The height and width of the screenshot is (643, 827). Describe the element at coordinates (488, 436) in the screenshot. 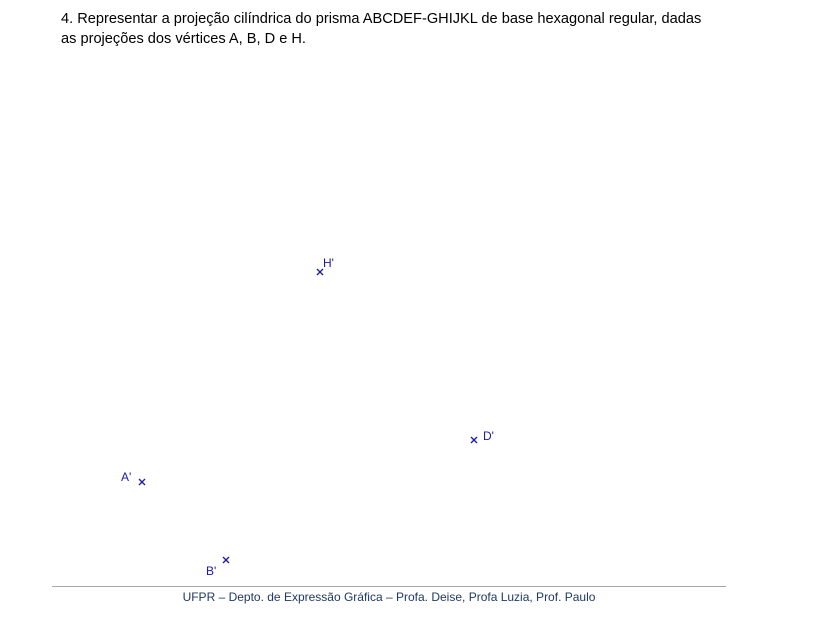

I see `point-d-label: D'` at that location.